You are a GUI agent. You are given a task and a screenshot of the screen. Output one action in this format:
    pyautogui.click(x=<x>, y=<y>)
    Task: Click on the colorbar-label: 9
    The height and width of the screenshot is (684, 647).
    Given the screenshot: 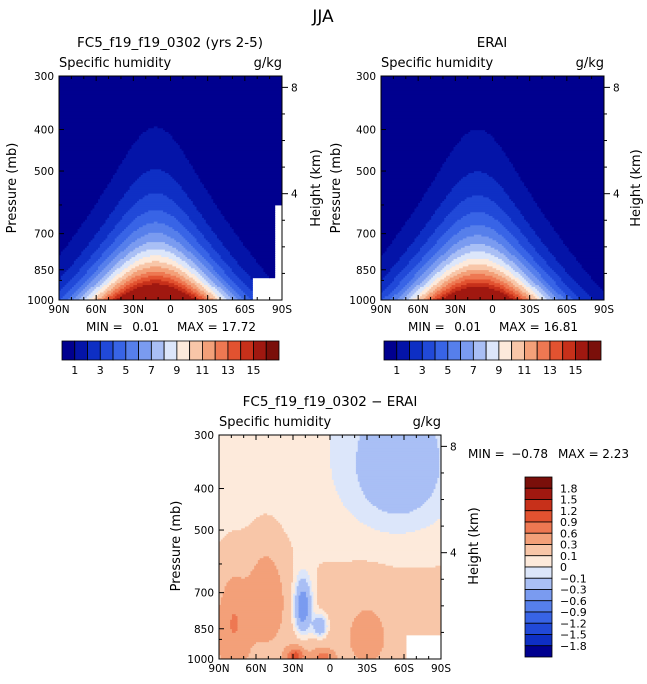 What is the action you would take?
    pyautogui.click(x=176, y=370)
    